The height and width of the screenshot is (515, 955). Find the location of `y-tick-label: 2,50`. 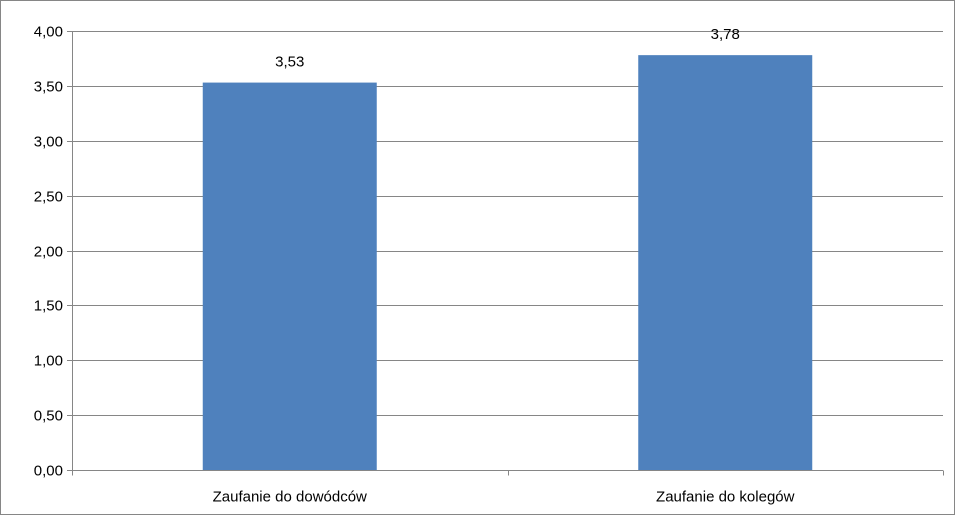

y-tick-label: 2,50 is located at coordinates (48, 197).